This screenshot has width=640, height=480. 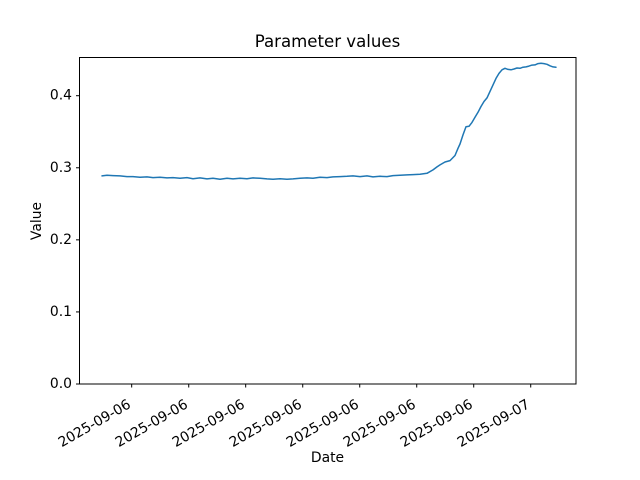 I want to click on chart-title: Parameter values, so click(x=327, y=41).